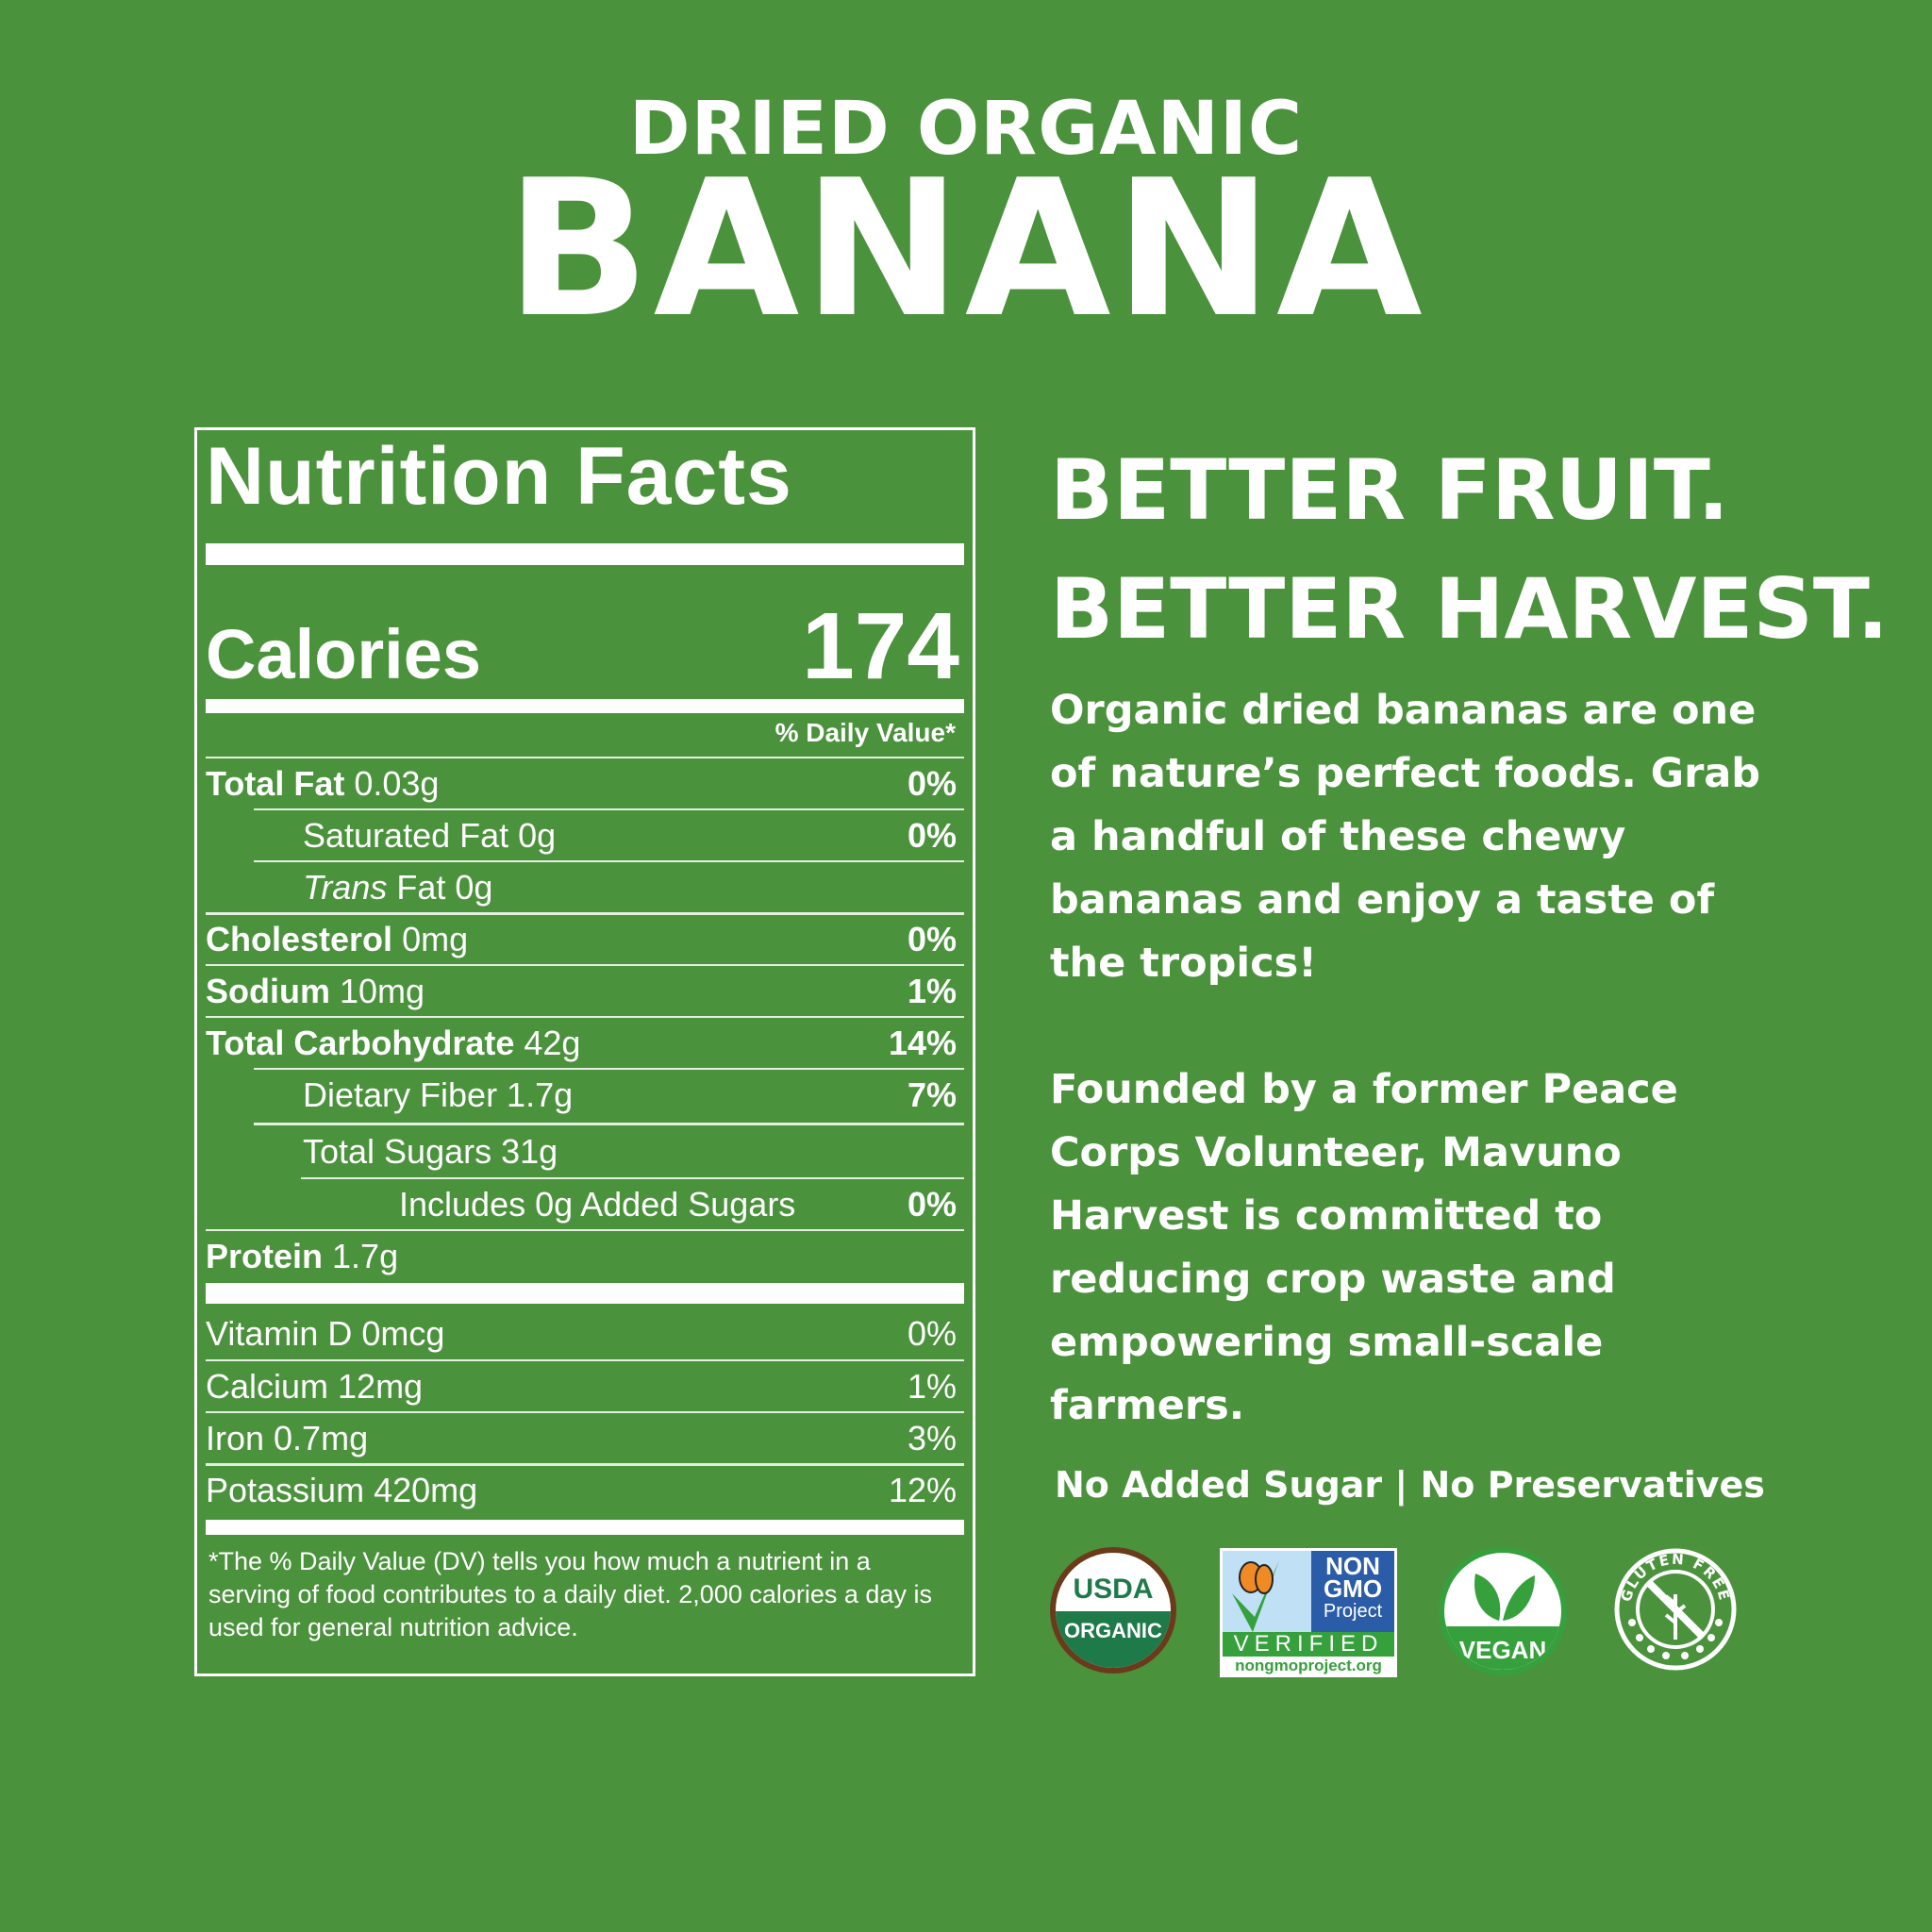  What do you see at coordinates (1309, 1645) in the screenshot?
I see `verified-text: VERIFIED` at bounding box center [1309, 1645].